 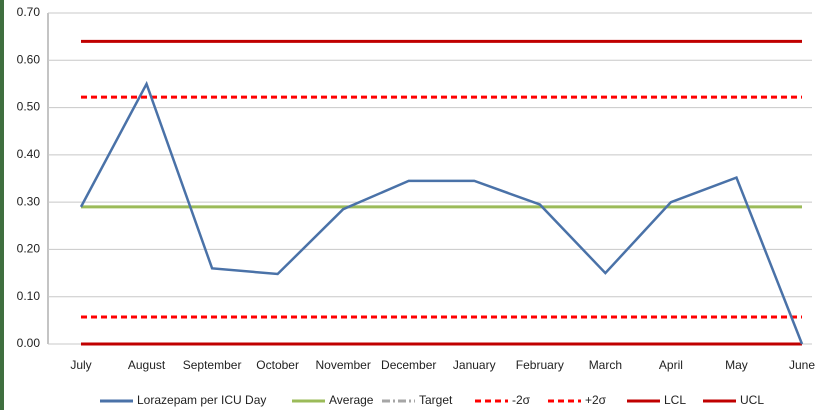 What do you see at coordinates (29, 201) in the screenshot?
I see `y-tick-label: 0.30` at bounding box center [29, 201].